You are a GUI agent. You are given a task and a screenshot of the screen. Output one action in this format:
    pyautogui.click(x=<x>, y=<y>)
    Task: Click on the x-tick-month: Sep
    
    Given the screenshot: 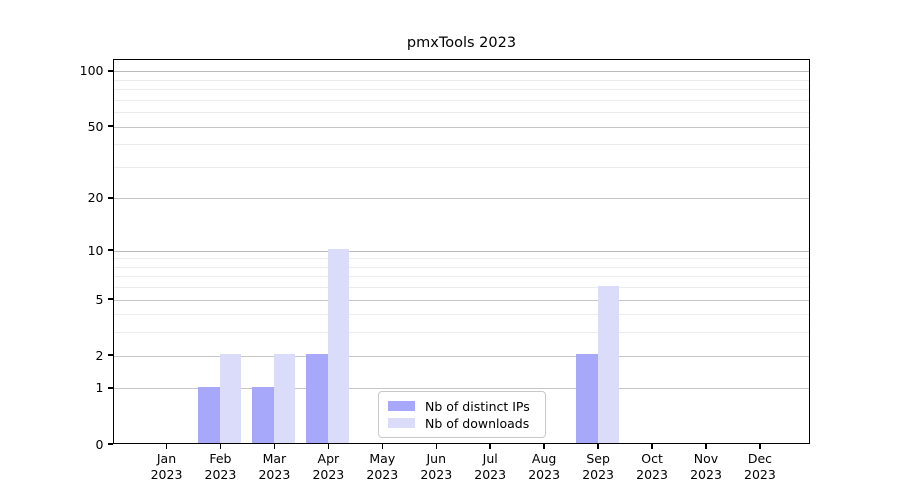 What is the action you would take?
    pyautogui.click(x=598, y=458)
    